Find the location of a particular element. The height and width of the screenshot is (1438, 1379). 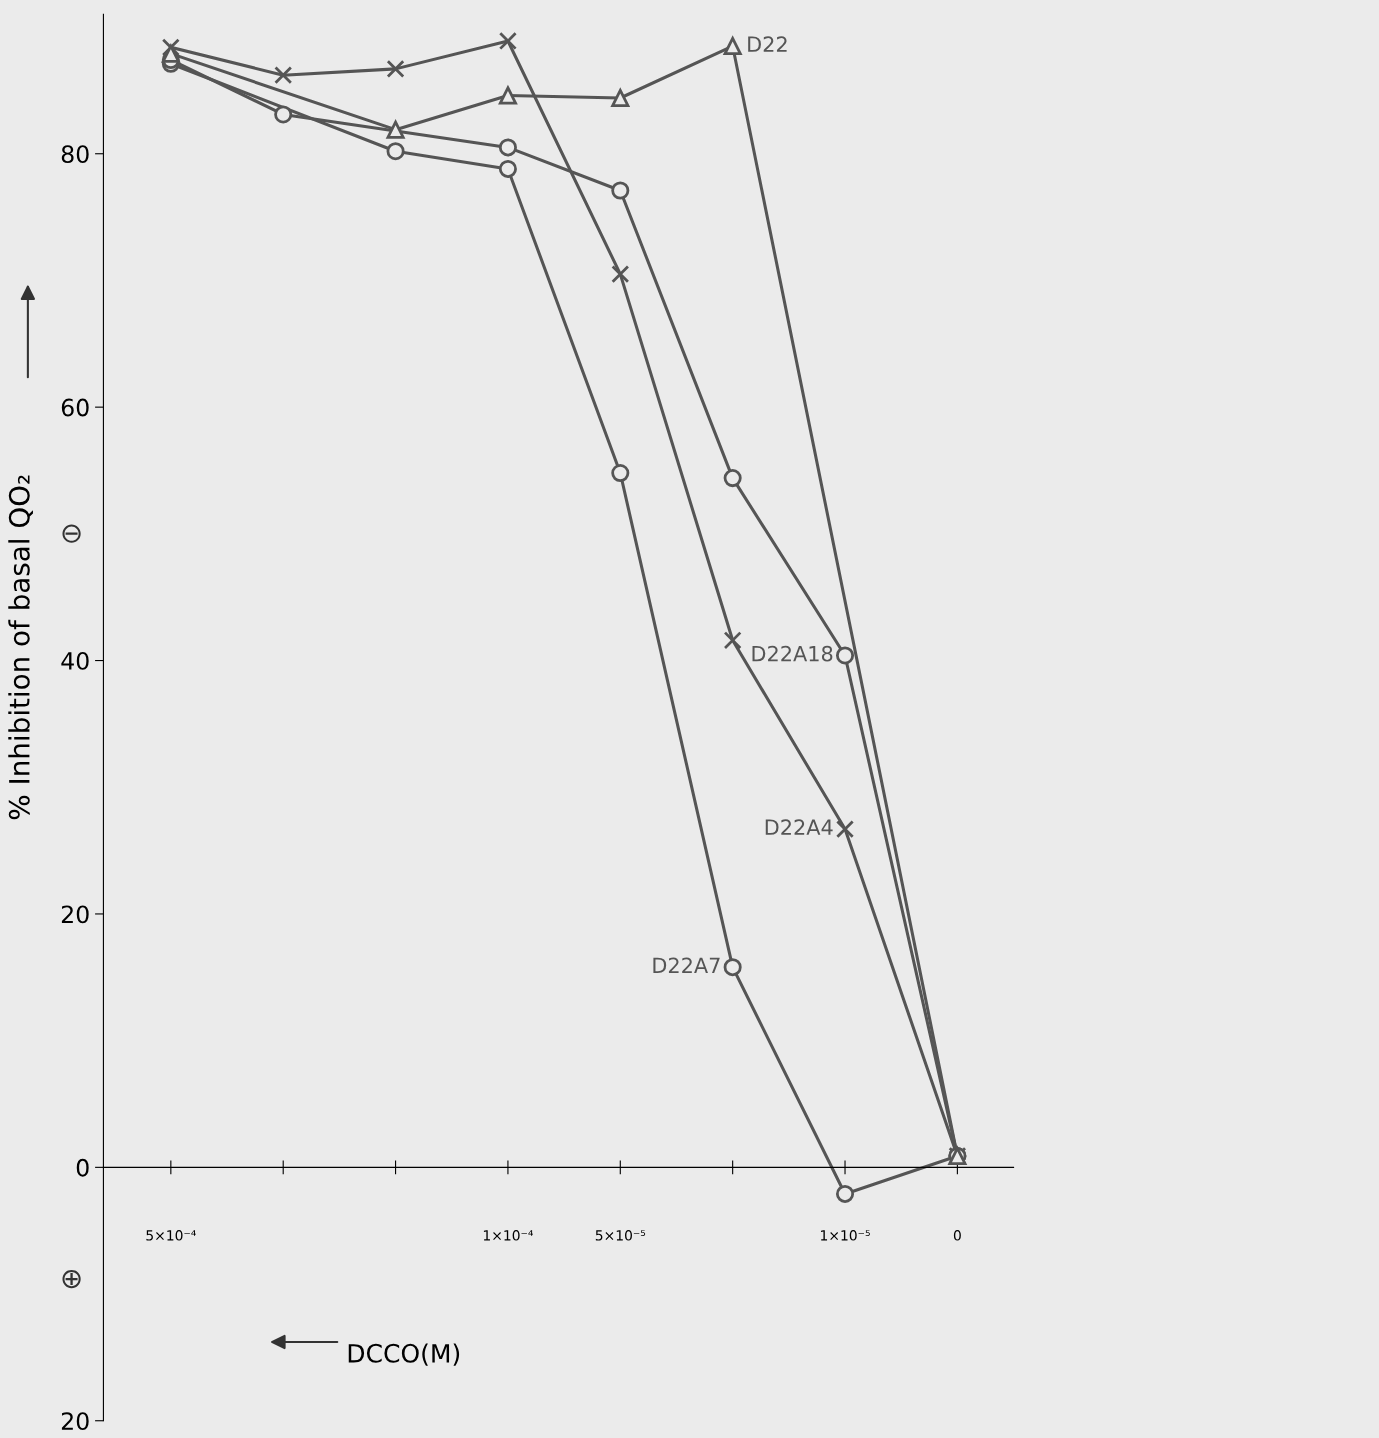

y-tick-label: 80 is located at coordinates (75, 154).